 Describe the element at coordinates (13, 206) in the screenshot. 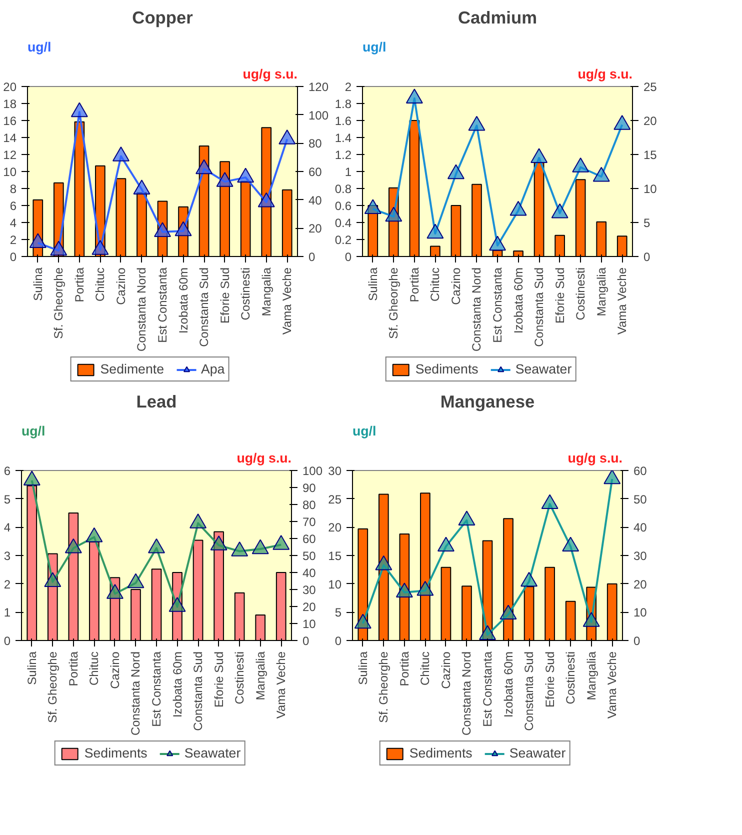

I see `y-tick-label: 6` at that location.